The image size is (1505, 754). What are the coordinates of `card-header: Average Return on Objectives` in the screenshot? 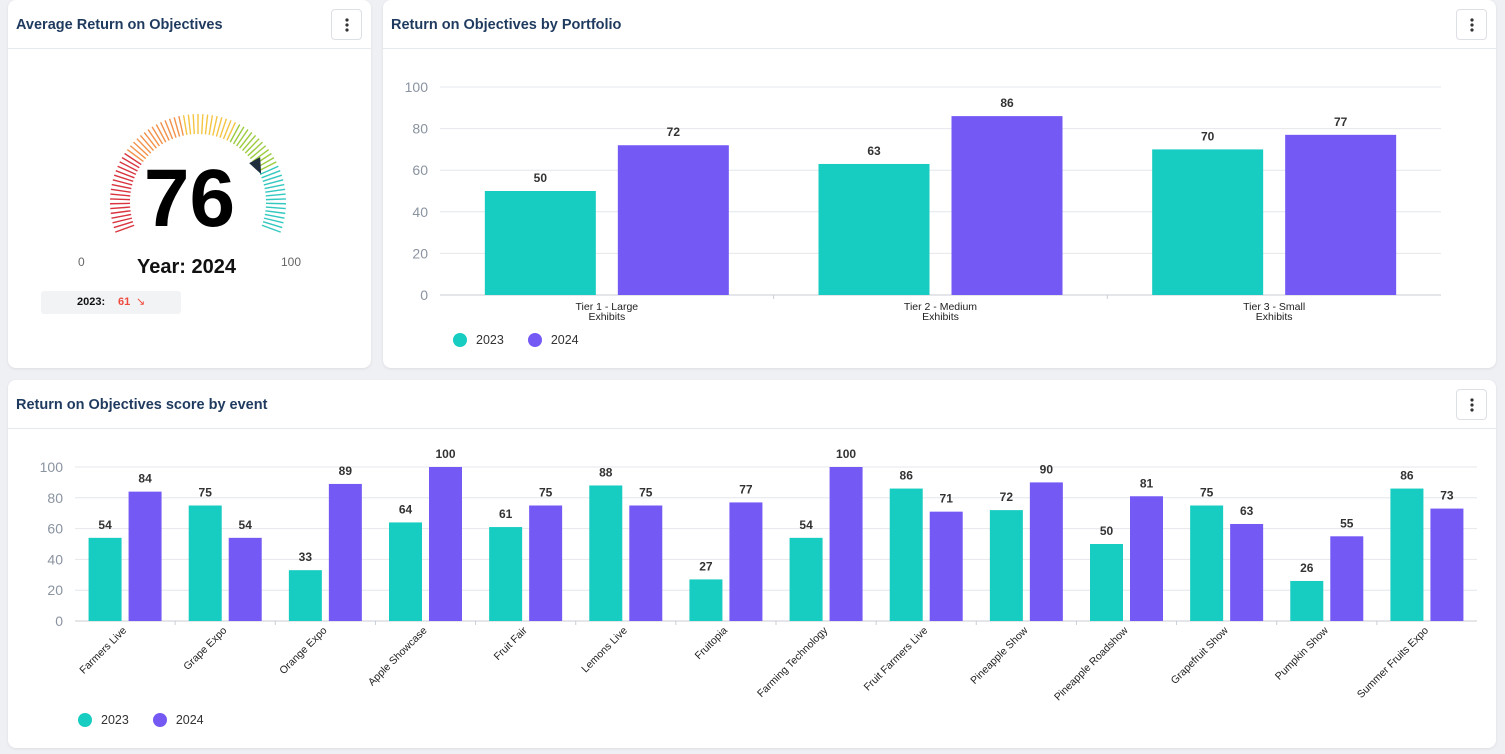 It's located at (189, 24).